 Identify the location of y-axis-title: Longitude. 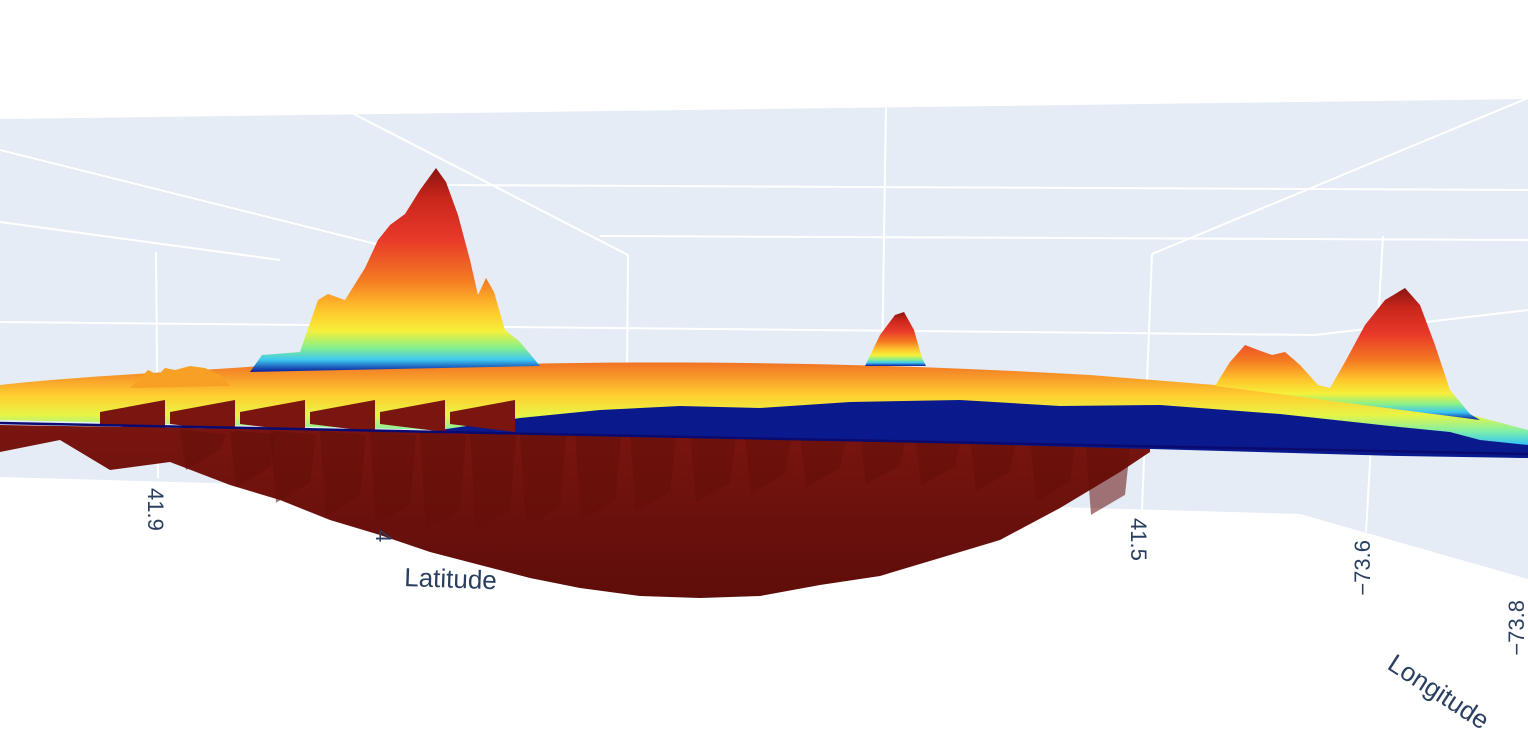
(1439, 691).